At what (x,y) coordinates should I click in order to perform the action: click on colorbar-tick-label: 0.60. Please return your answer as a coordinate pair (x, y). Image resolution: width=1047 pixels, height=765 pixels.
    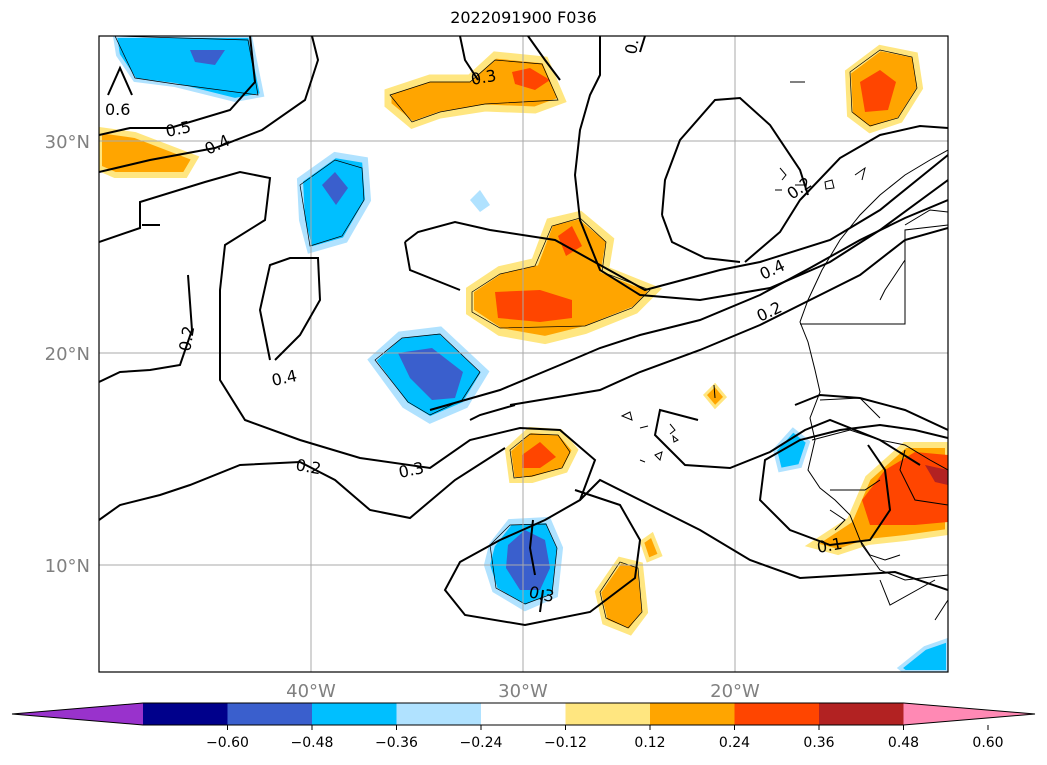
    Looking at the image, I should click on (987, 743).